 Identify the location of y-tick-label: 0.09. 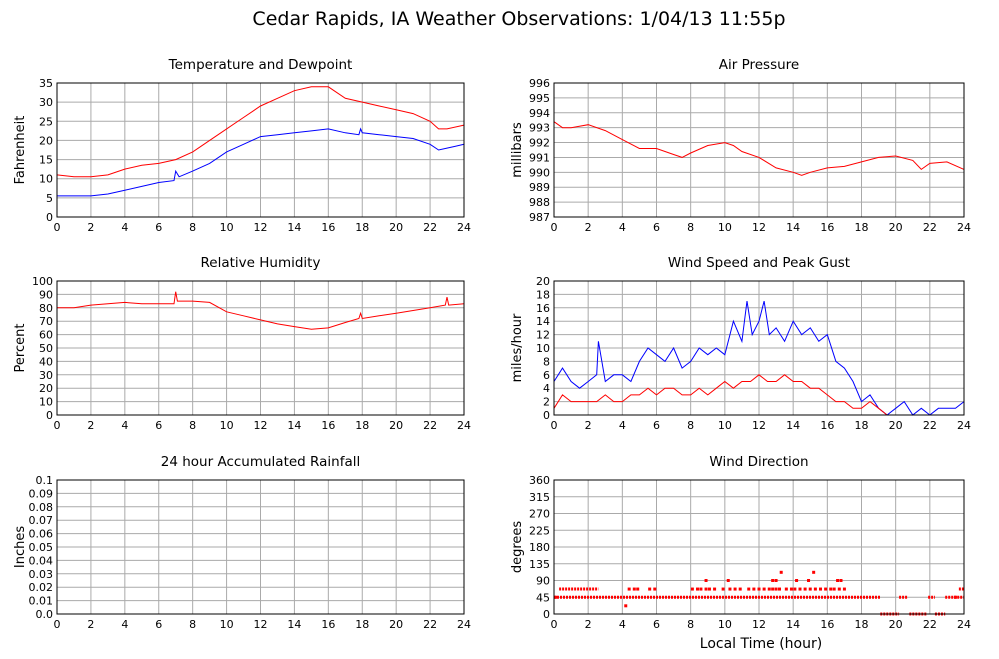
(41, 493).